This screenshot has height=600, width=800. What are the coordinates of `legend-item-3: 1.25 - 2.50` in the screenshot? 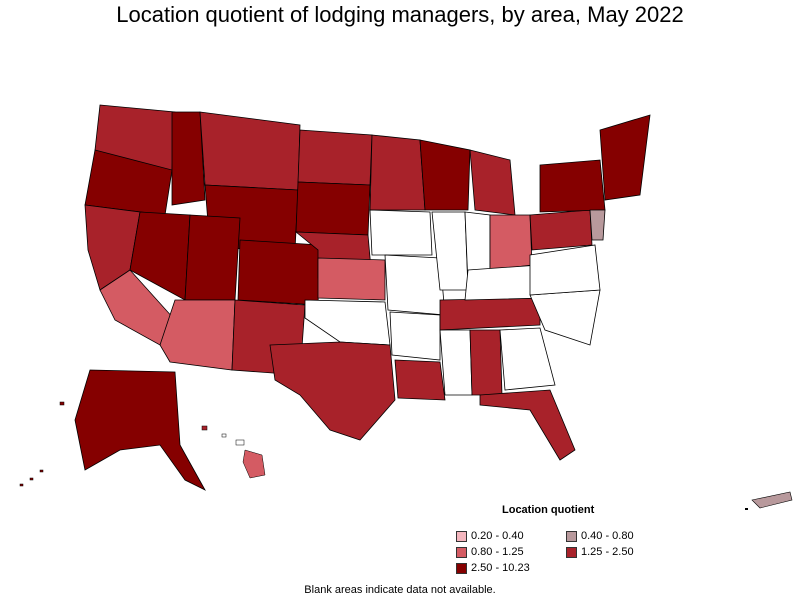 It's located at (600, 552).